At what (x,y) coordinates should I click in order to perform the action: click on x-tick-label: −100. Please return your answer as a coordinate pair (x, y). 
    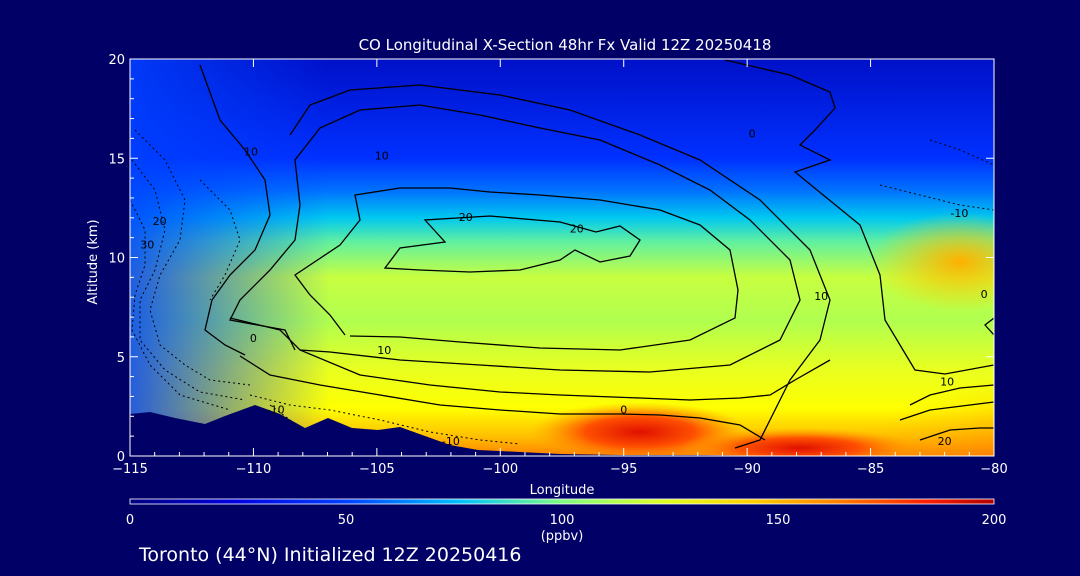
    Looking at the image, I should click on (500, 469).